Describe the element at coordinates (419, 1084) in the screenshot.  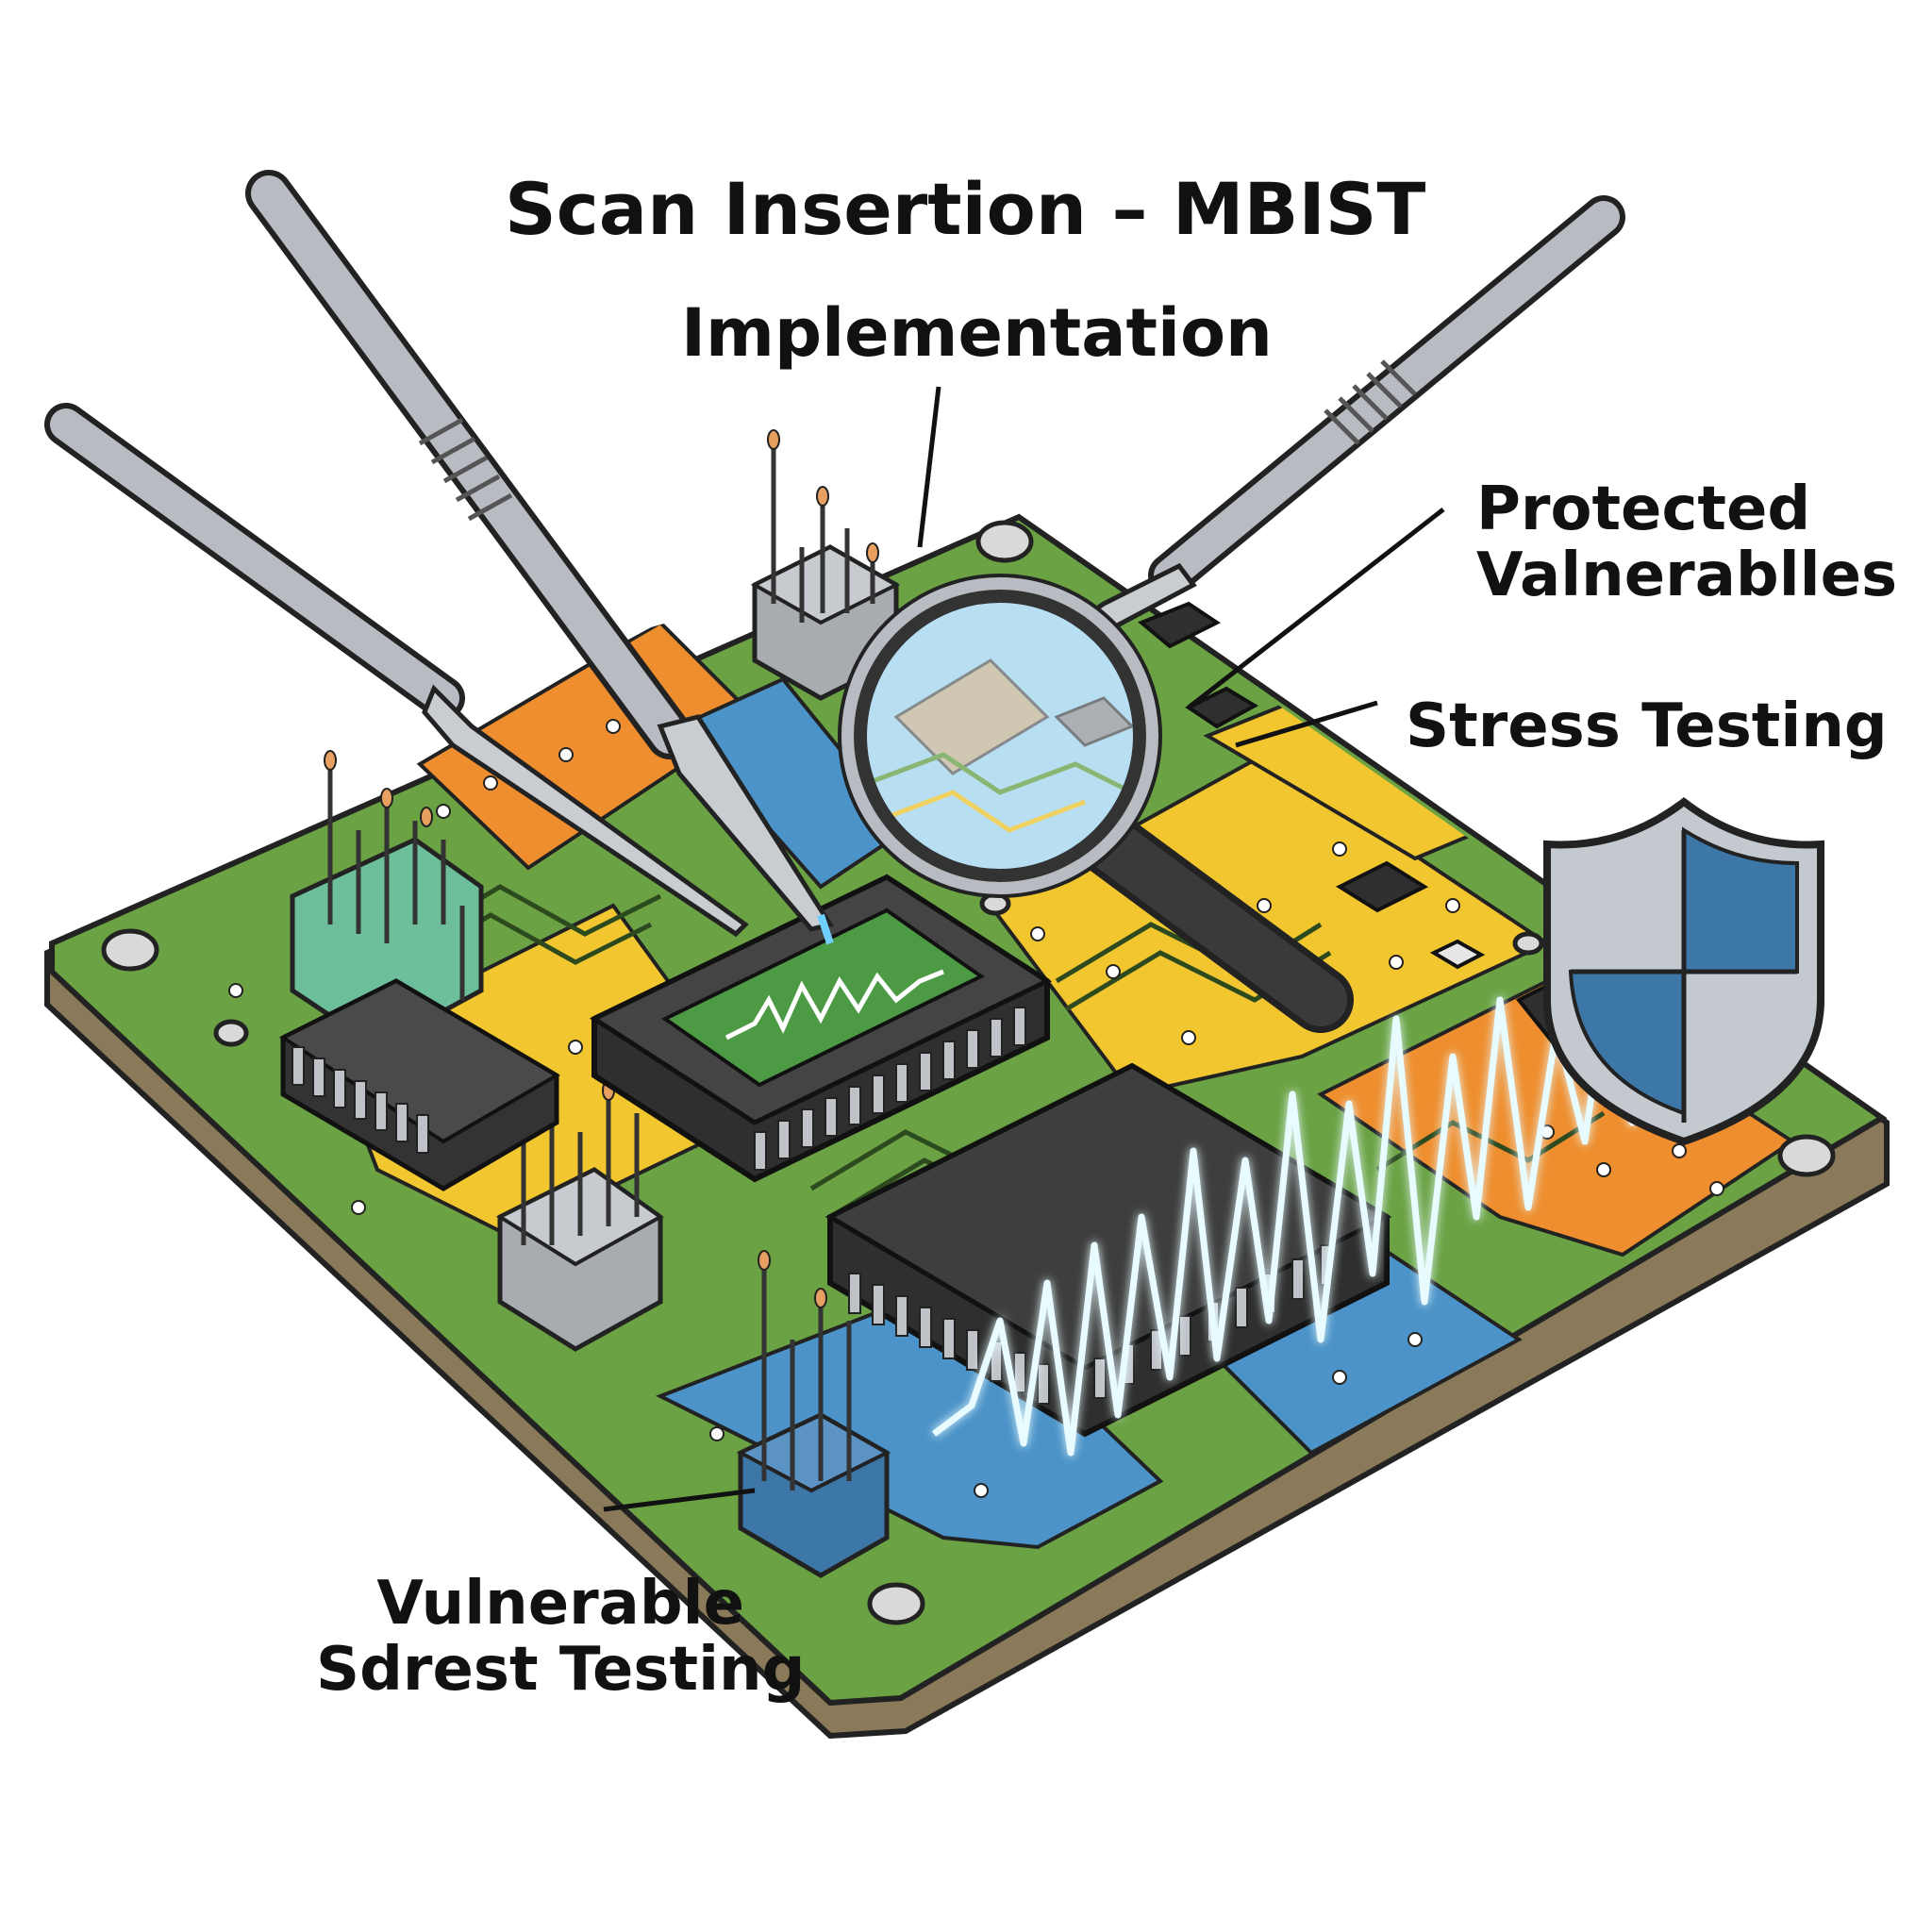
I see `small-ic-chip` at that location.